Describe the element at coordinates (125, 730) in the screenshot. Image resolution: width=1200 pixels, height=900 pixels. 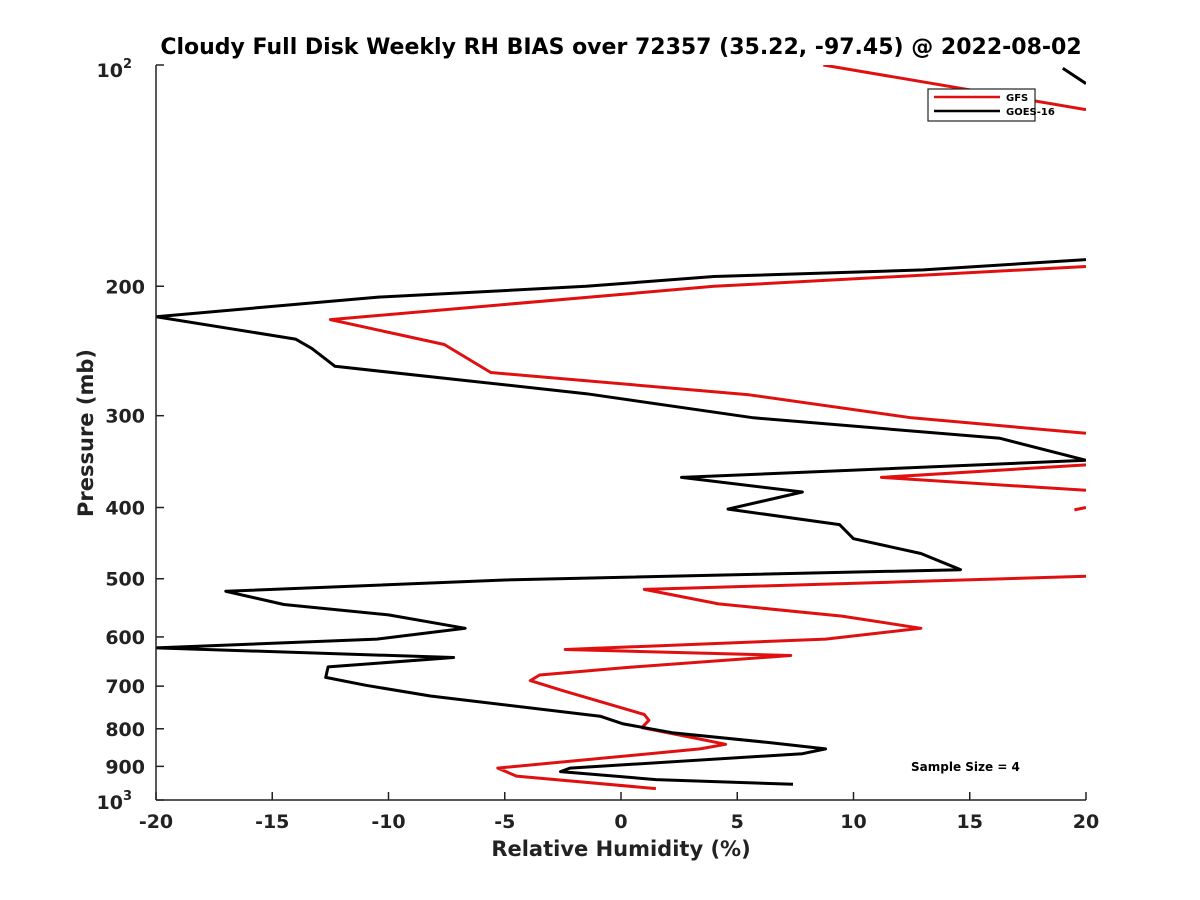
I see `y-tick-label: 800` at that location.